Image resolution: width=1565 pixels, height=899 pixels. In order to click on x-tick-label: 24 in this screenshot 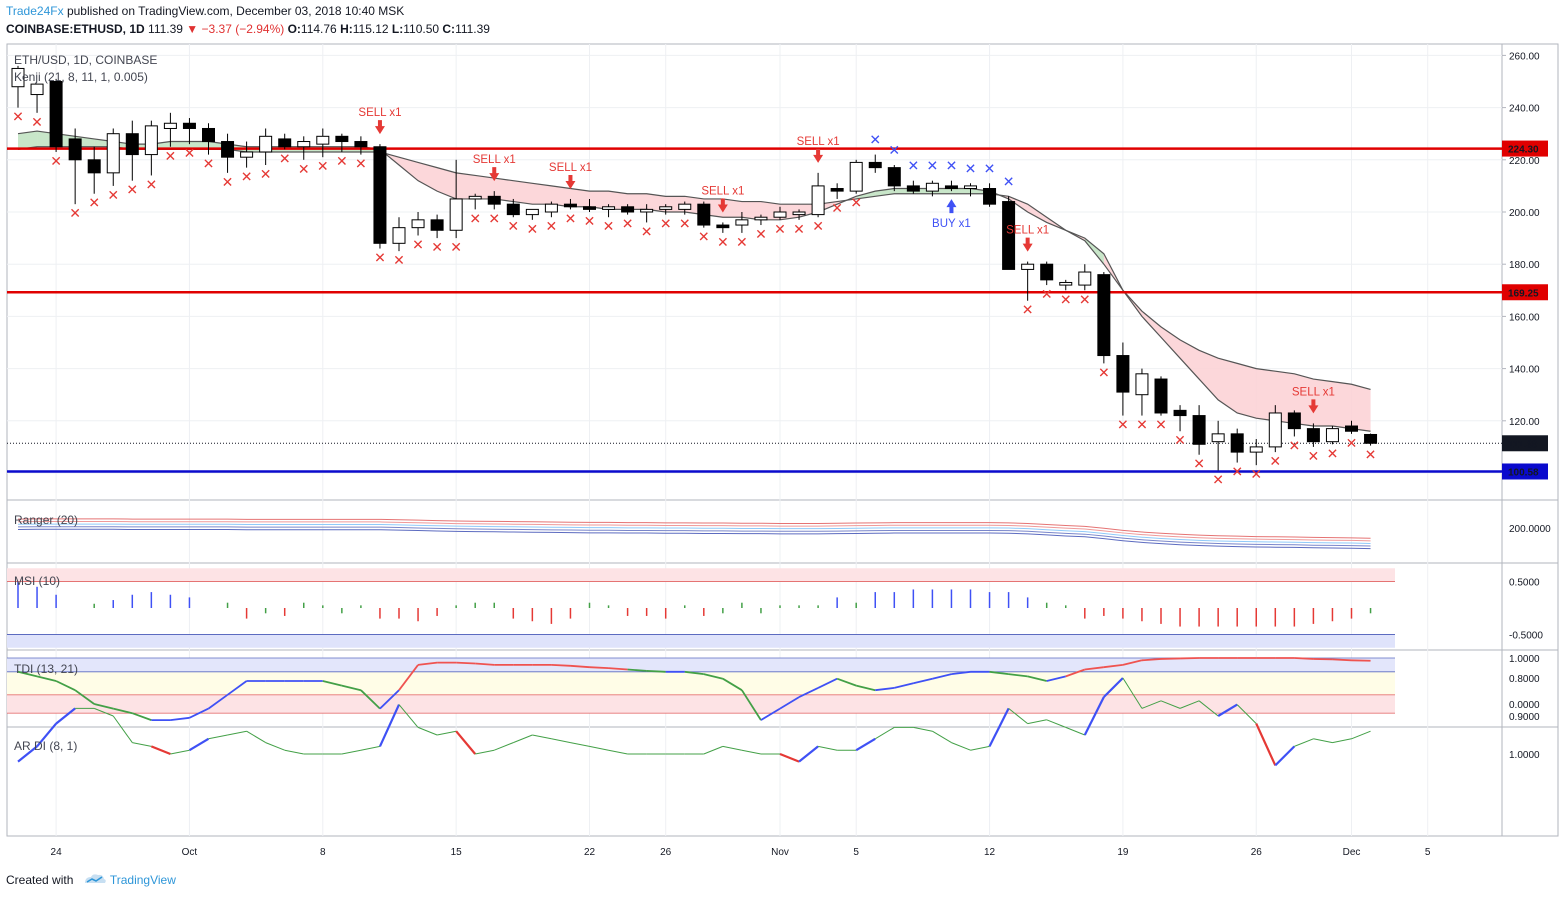, I will do `click(57, 852)`.